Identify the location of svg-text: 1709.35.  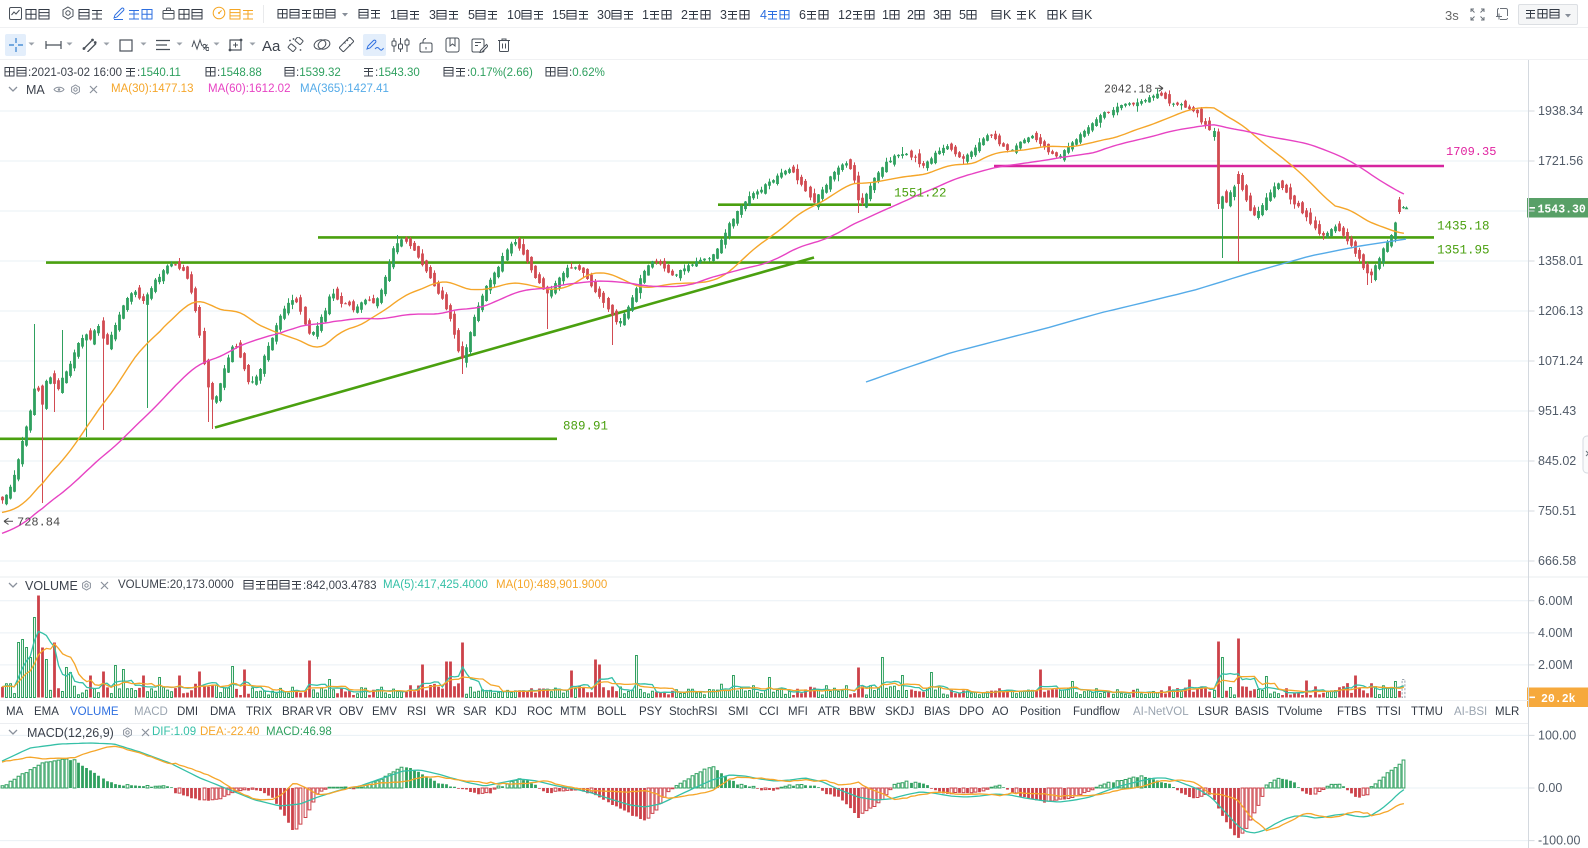
(1471, 152).